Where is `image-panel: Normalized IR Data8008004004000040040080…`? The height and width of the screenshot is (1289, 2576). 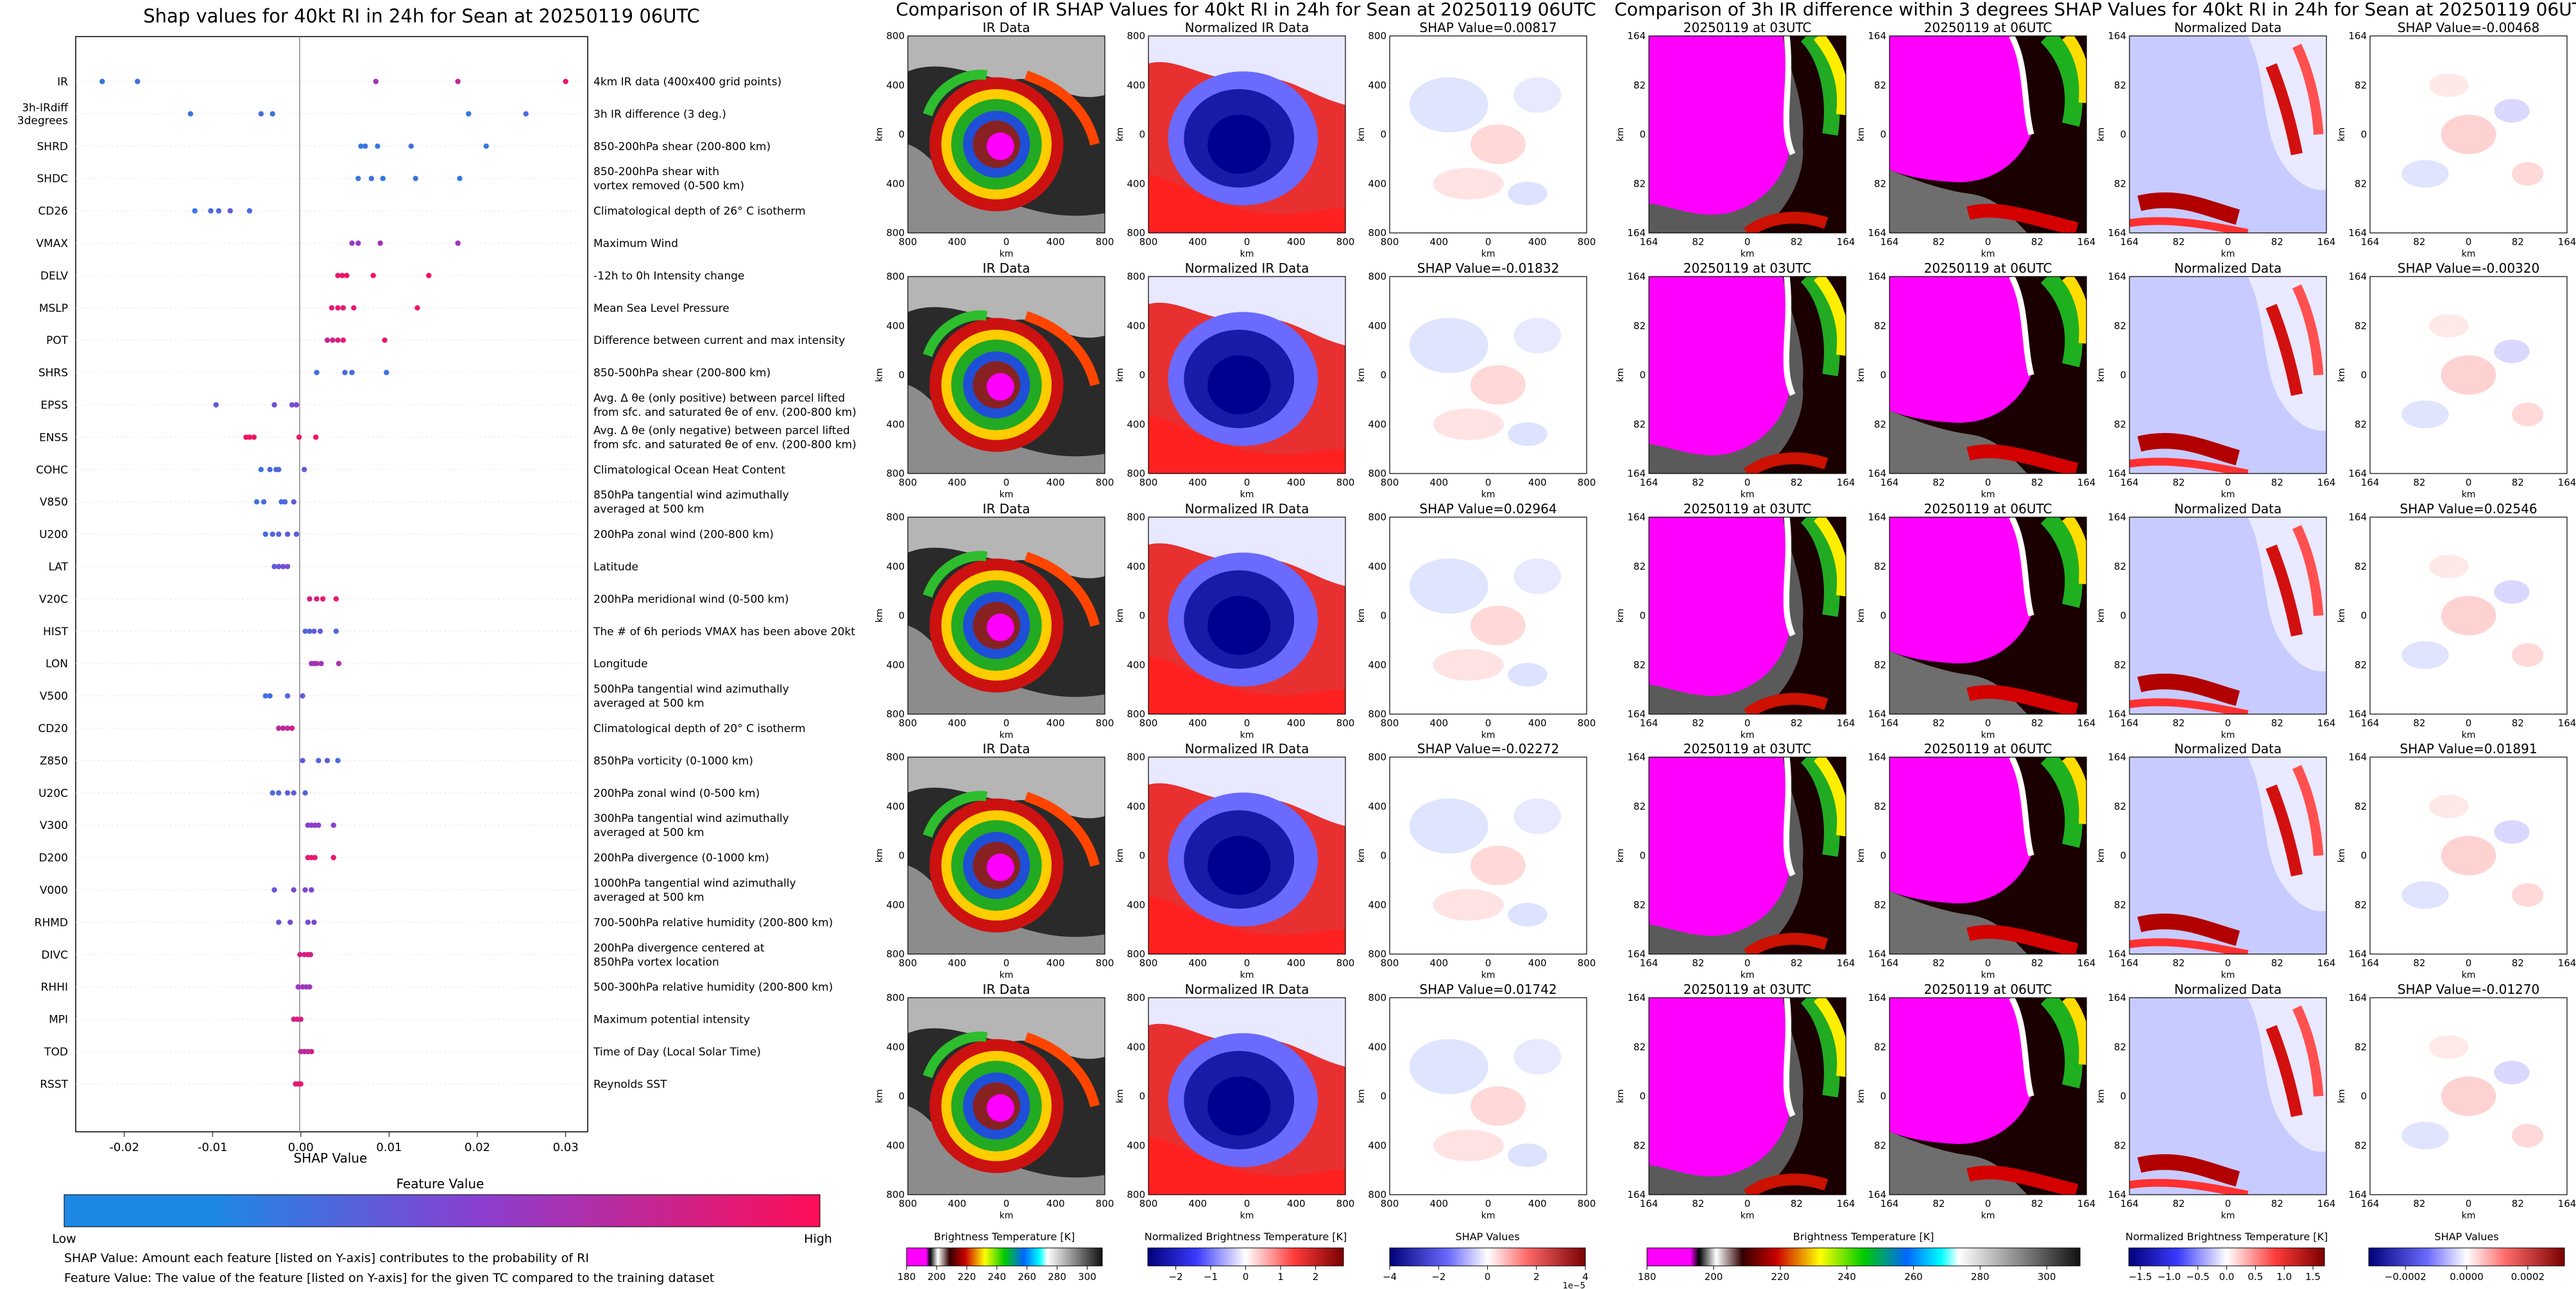
image-panel: Normalized IR Data8008004004000040040080… is located at coordinates (1234, 380).